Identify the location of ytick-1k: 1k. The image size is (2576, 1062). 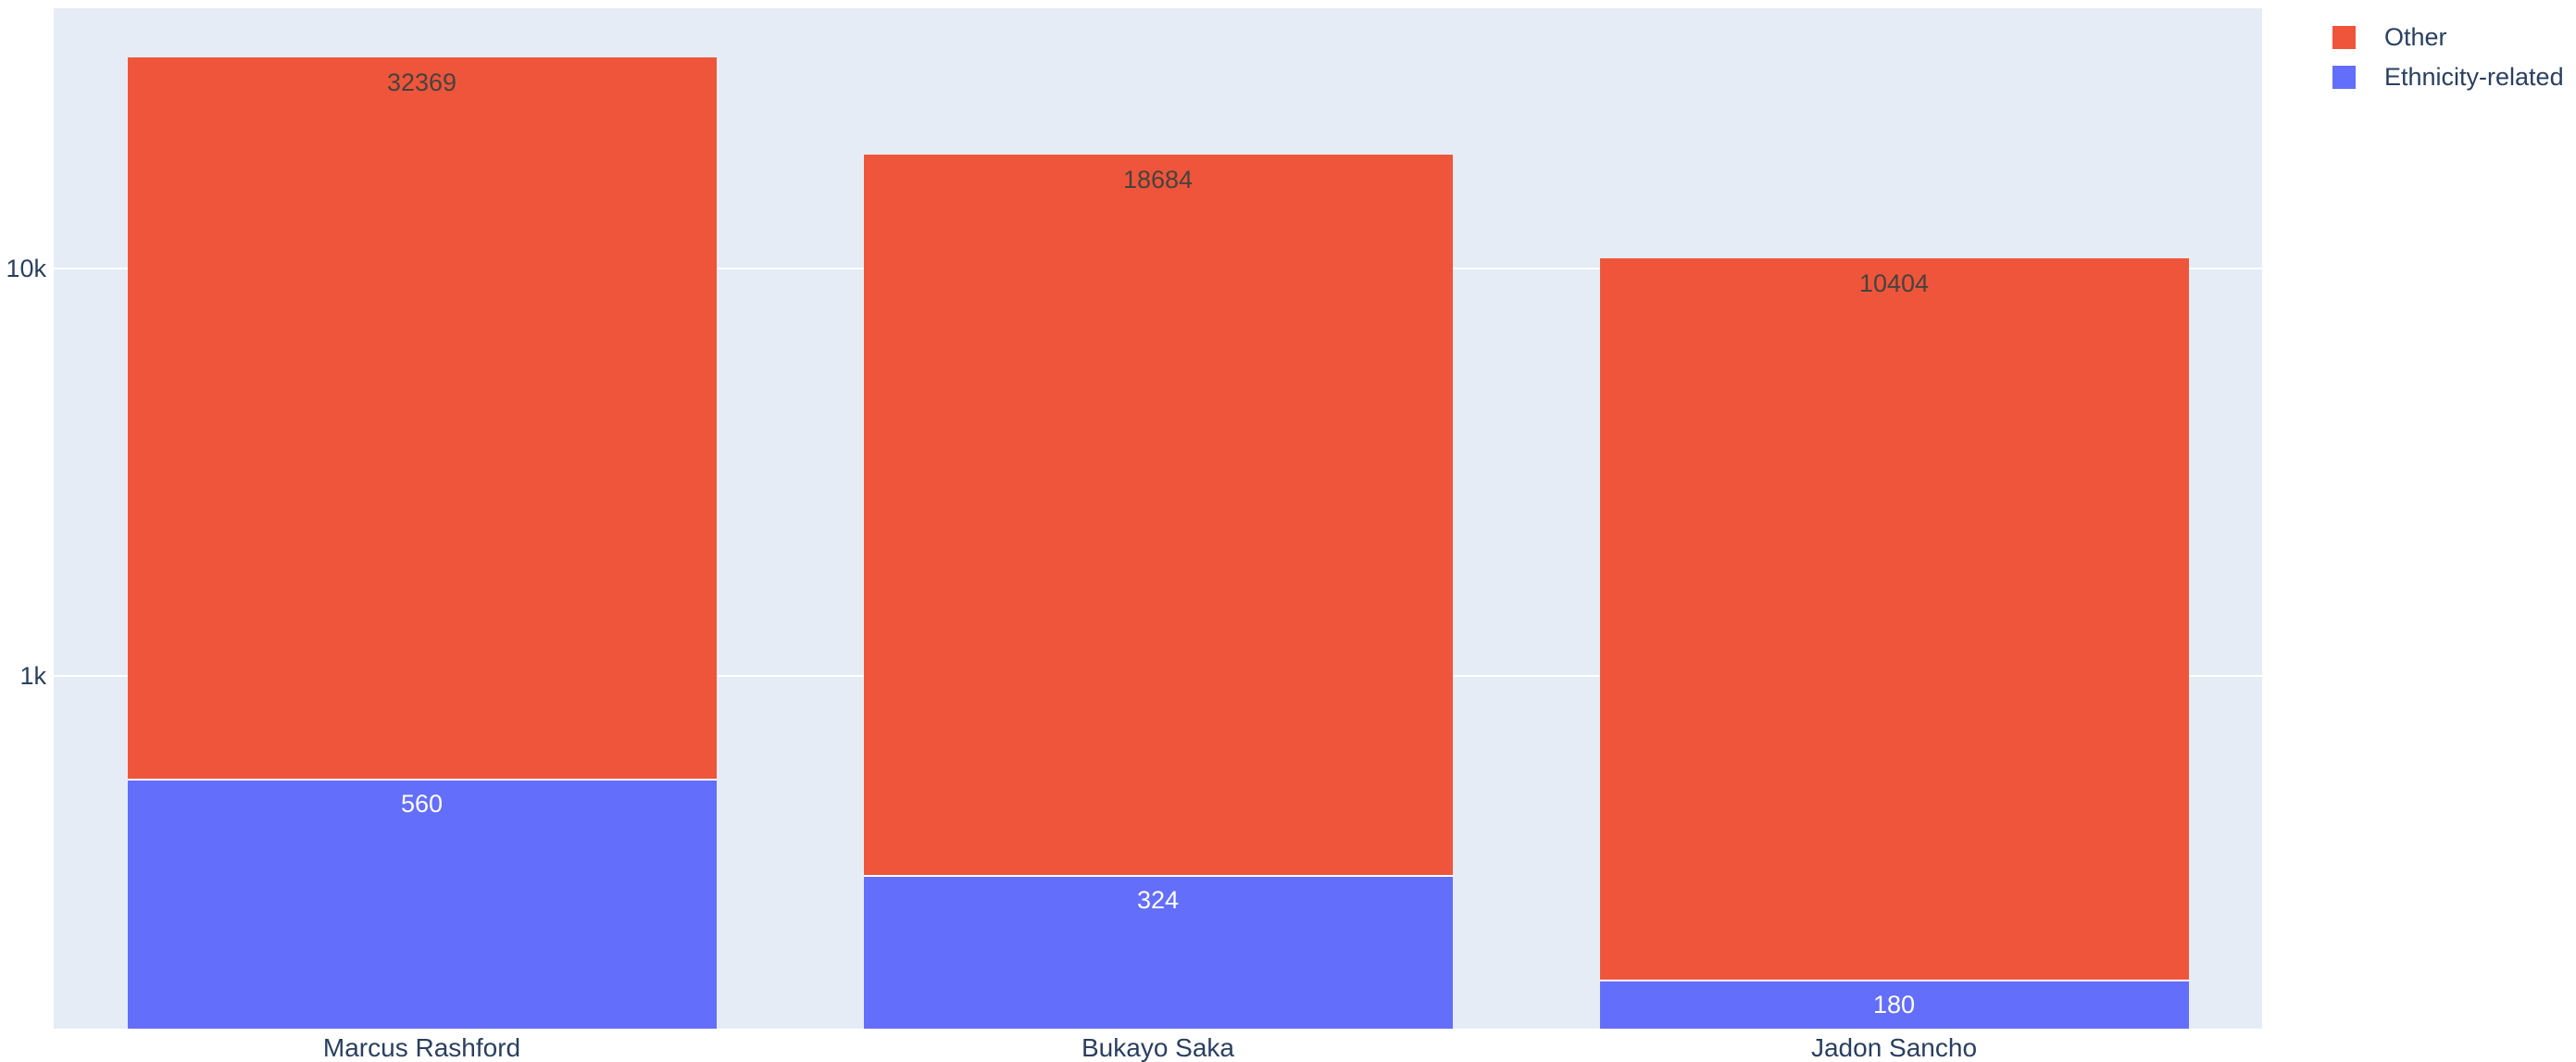
(32, 677).